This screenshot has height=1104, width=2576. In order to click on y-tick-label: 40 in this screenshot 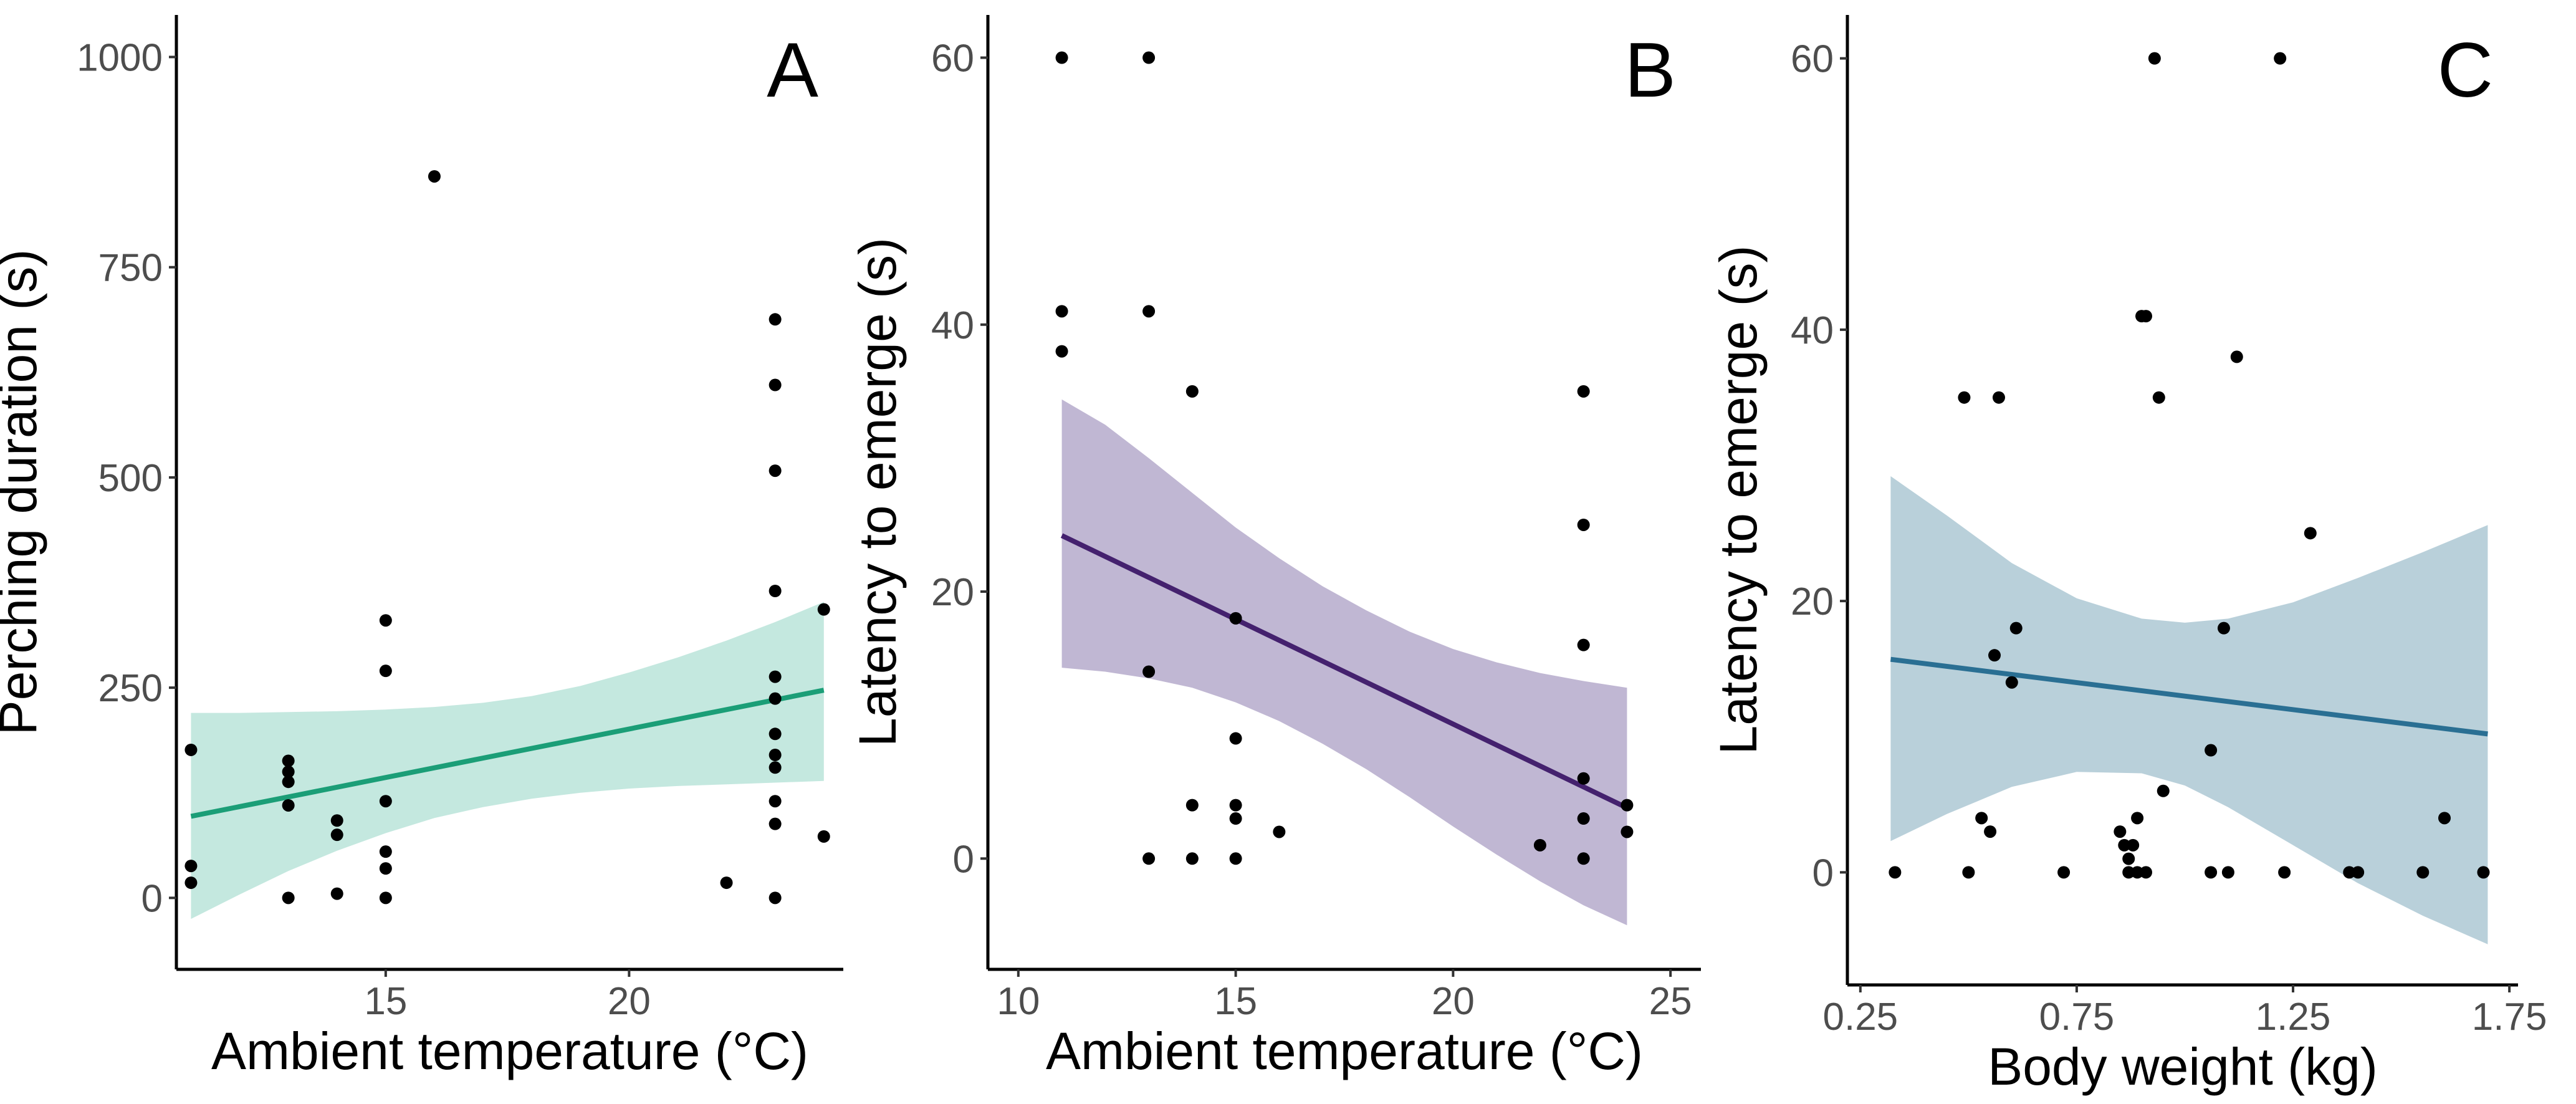, I will do `click(952, 325)`.